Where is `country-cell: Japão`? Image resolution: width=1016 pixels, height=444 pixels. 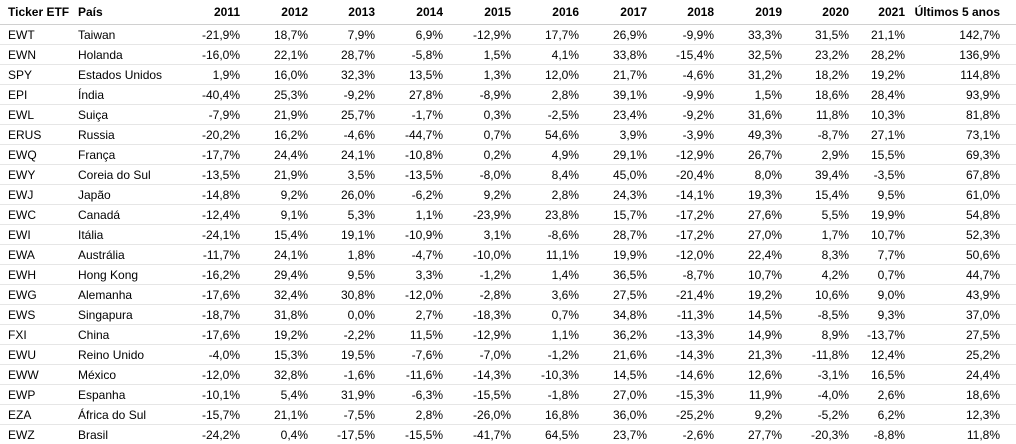 country-cell: Japão is located at coordinates (131, 195).